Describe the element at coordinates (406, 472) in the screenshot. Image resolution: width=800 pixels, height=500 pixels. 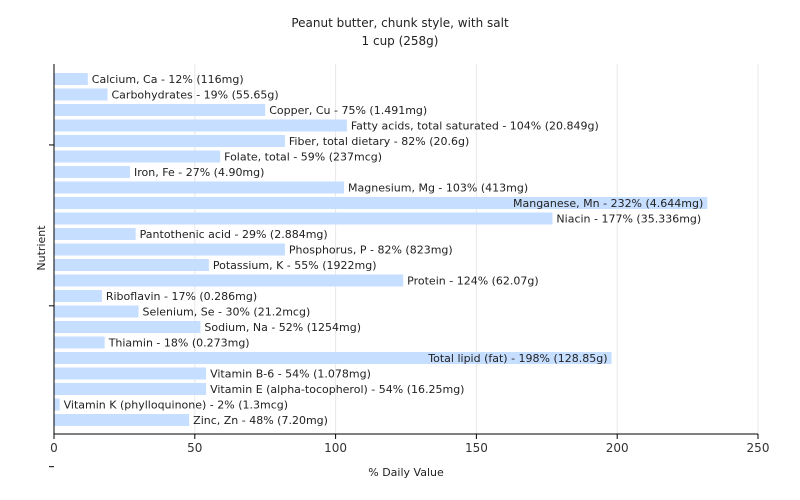
I see `x-axis-title: % Daily Value` at that location.